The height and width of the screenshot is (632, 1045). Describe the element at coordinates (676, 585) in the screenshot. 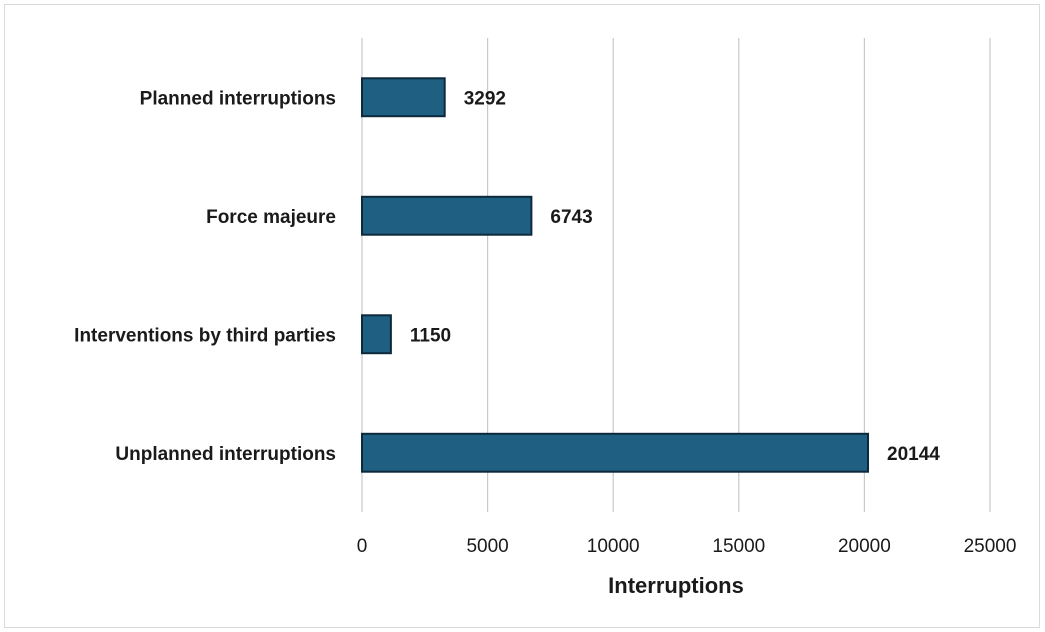

I see `x-axis-title: Interruptions` at that location.